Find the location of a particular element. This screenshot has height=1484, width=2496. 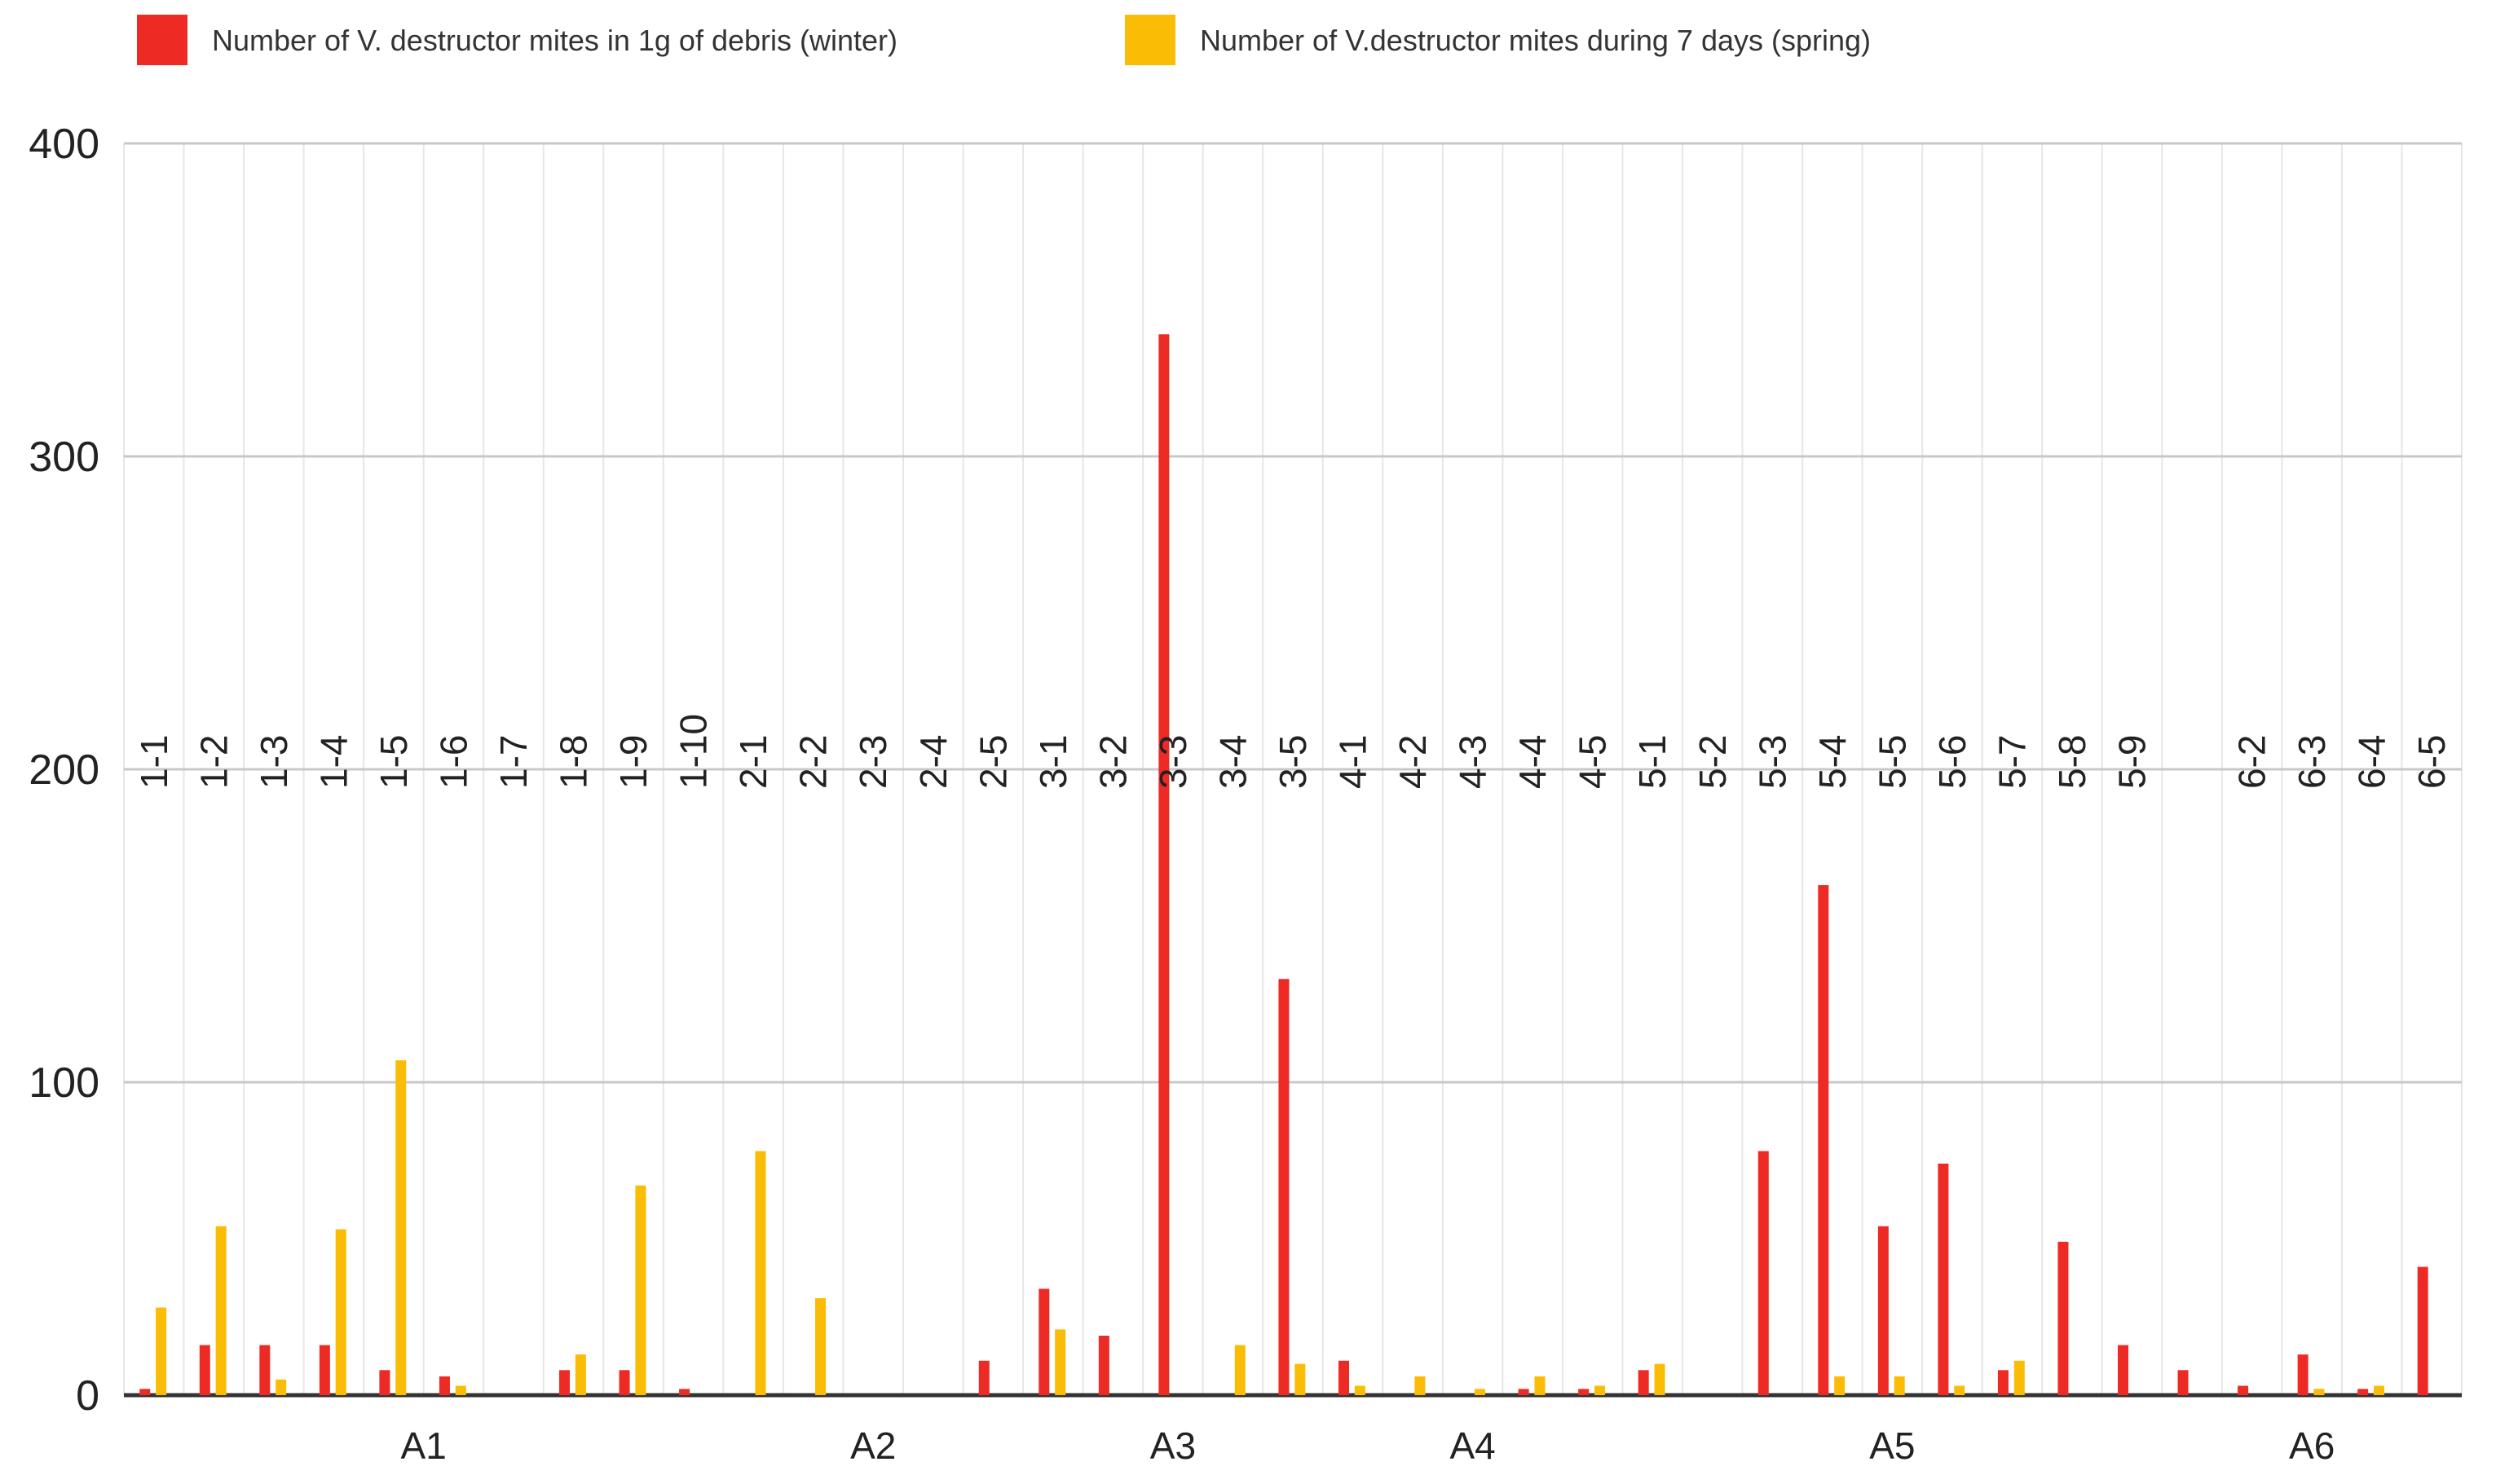

x-category-label: 1-8 is located at coordinates (574, 762).